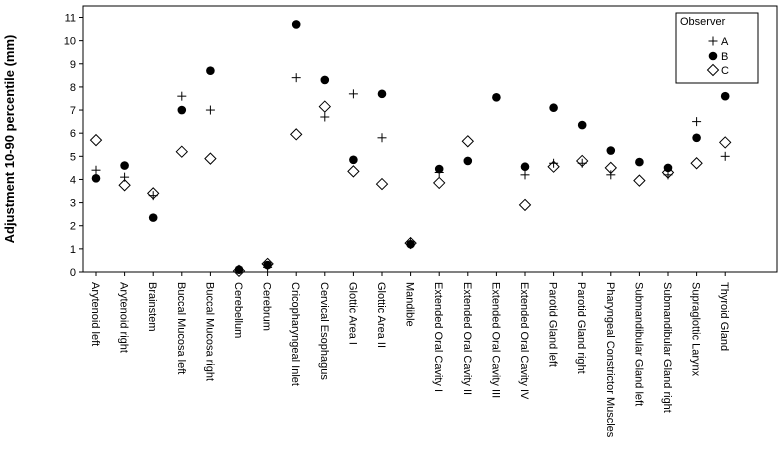 The image size is (782, 457). Describe the element at coordinates (581, 328) in the screenshot. I see `x-tick-label: Parotid Gland right` at that location.